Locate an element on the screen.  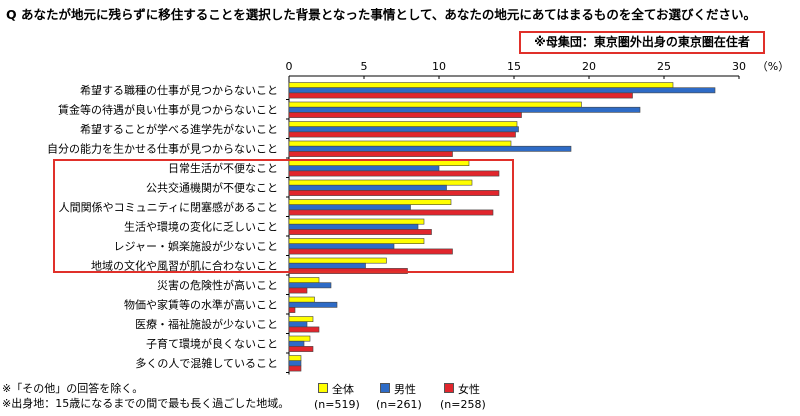
legend-n-male: (n=261) is located at coordinates (399, 404).